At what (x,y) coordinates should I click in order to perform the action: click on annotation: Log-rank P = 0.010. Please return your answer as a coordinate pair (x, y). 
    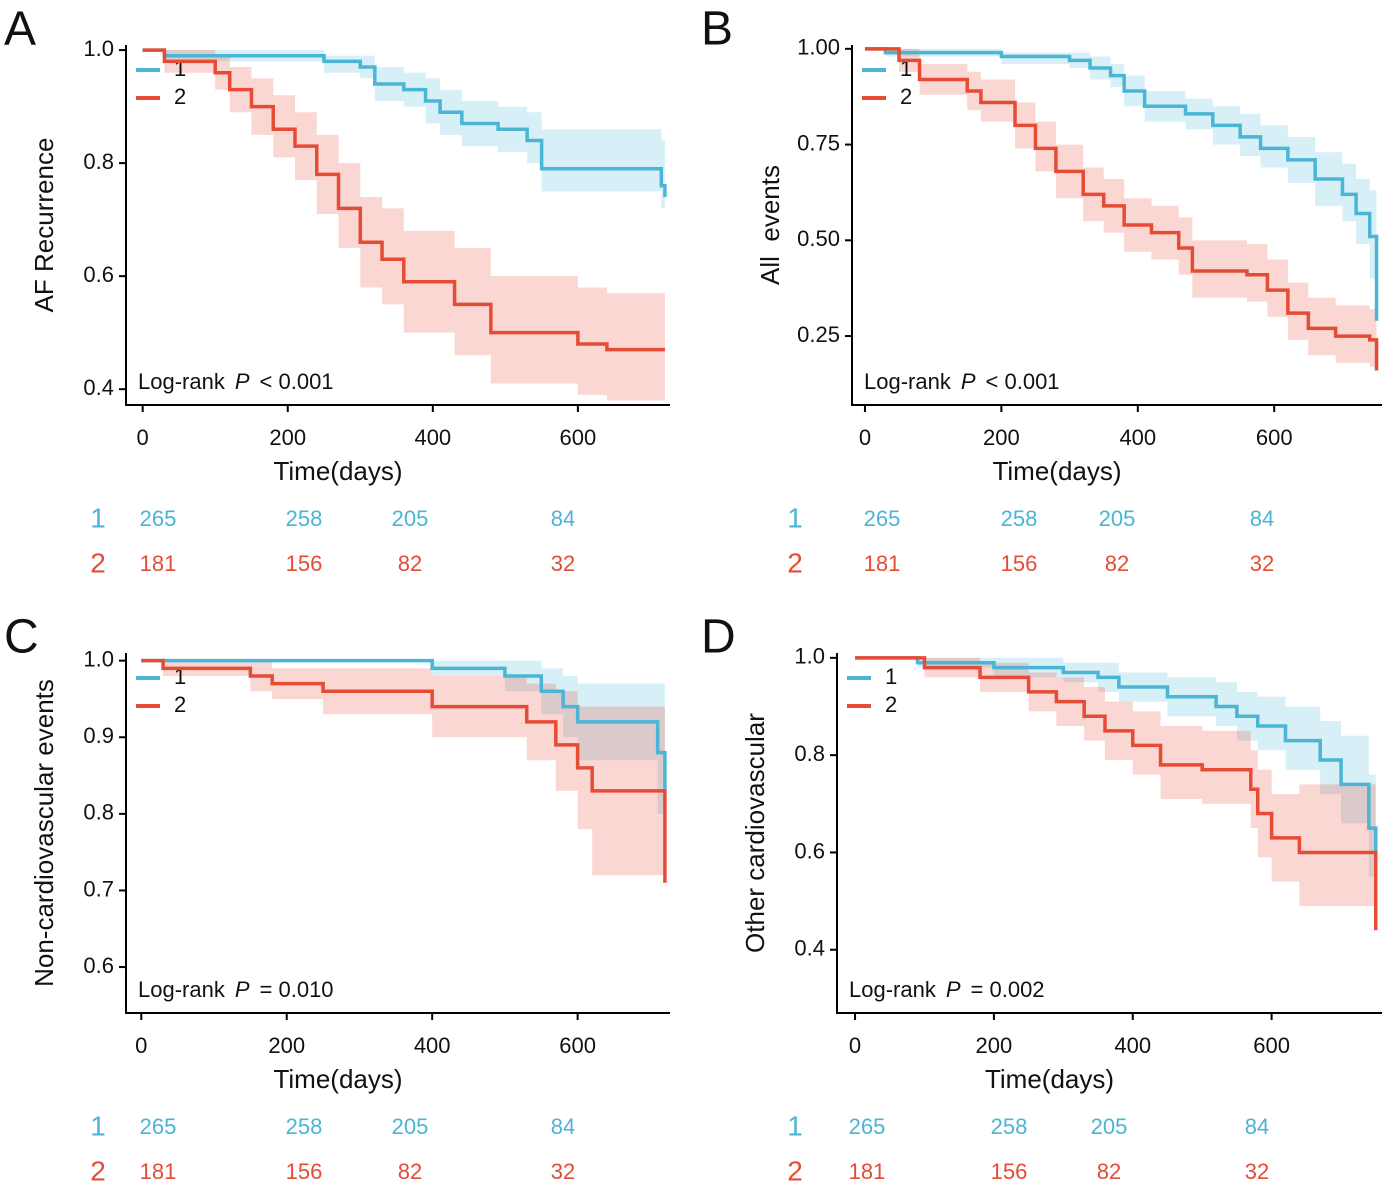
    Looking at the image, I should click on (236, 989).